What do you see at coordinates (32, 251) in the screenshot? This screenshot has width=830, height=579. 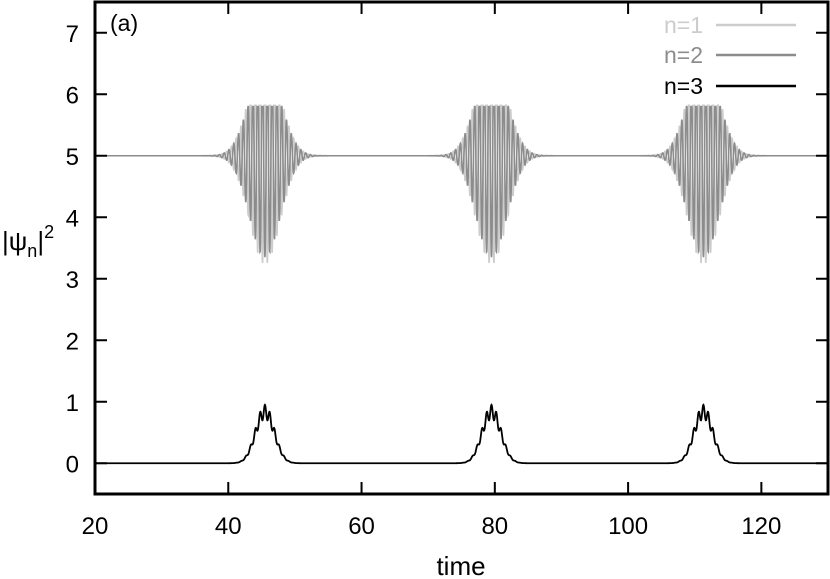 I see `y-axis-title-sub: n` at bounding box center [32, 251].